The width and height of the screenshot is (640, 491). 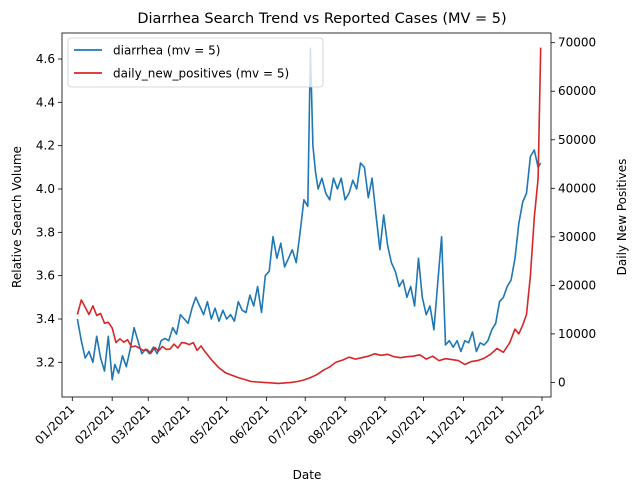 I want to click on y-left-tick-label: 4.6, so click(x=45, y=59).